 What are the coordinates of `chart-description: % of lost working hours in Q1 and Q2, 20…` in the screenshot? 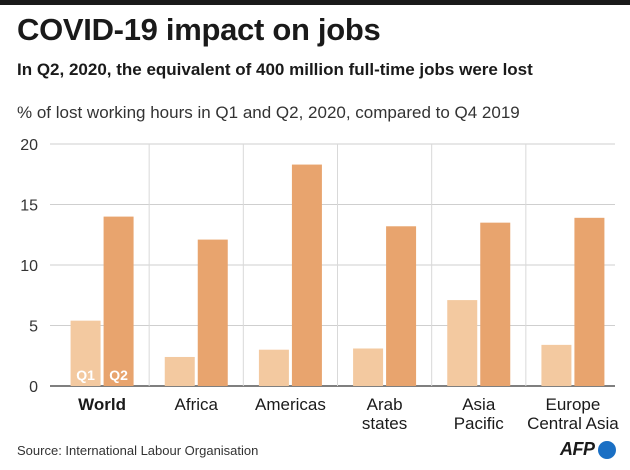 It's located at (268, 112).